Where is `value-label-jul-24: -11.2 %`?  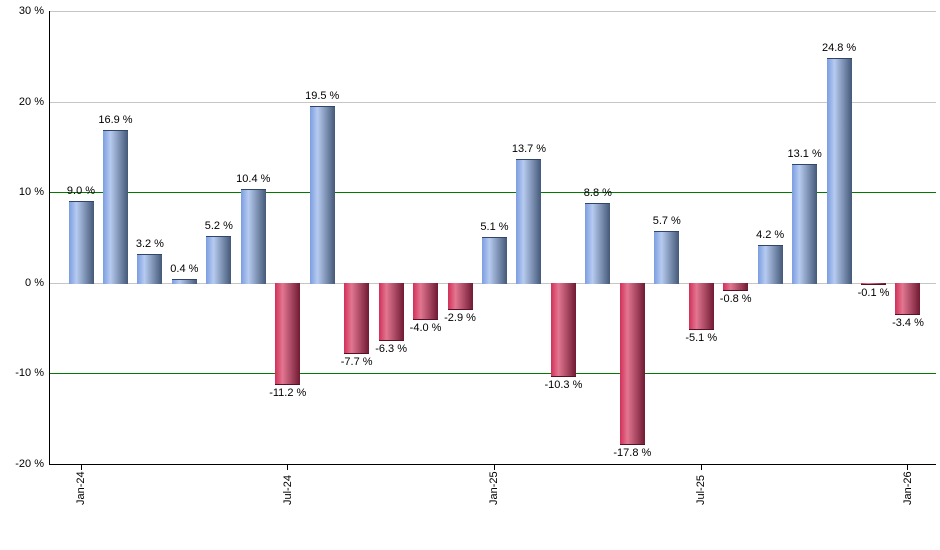 value-label-jul-24: -11.2 % is located at coordinates (288, 393).